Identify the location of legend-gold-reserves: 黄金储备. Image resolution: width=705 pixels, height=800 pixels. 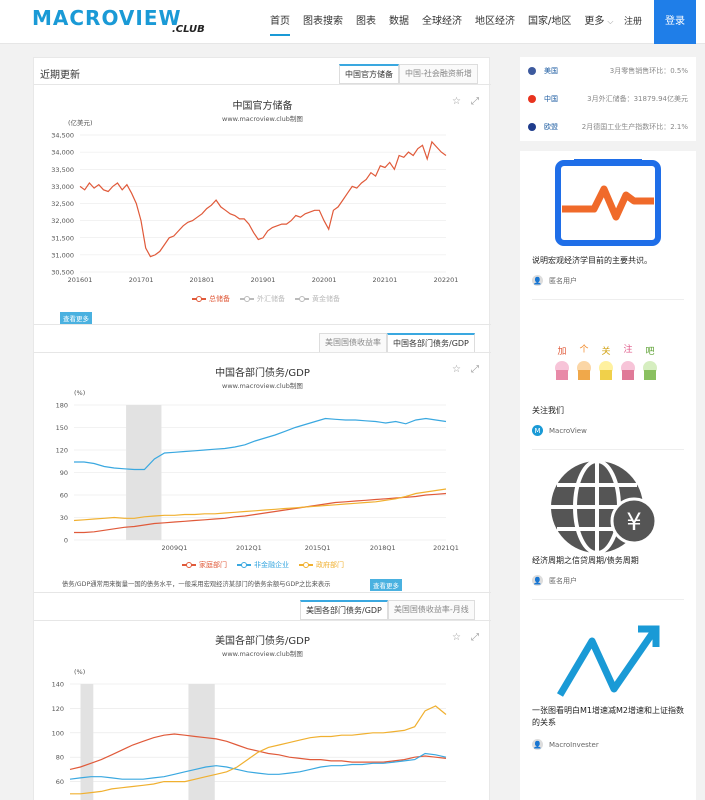
(317, 299).